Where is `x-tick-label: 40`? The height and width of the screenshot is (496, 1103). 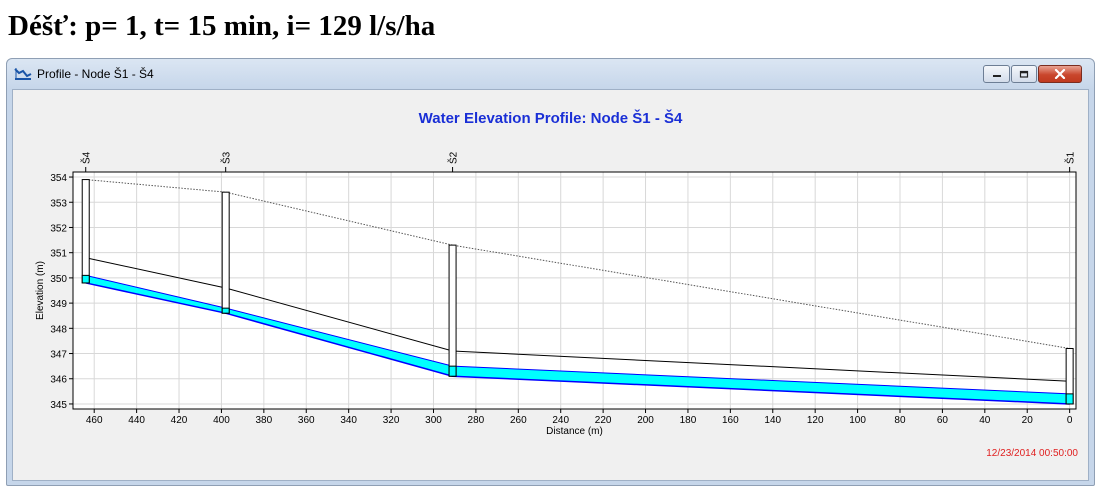
x-tick-label: 40 is located at coordinates (985, 420).